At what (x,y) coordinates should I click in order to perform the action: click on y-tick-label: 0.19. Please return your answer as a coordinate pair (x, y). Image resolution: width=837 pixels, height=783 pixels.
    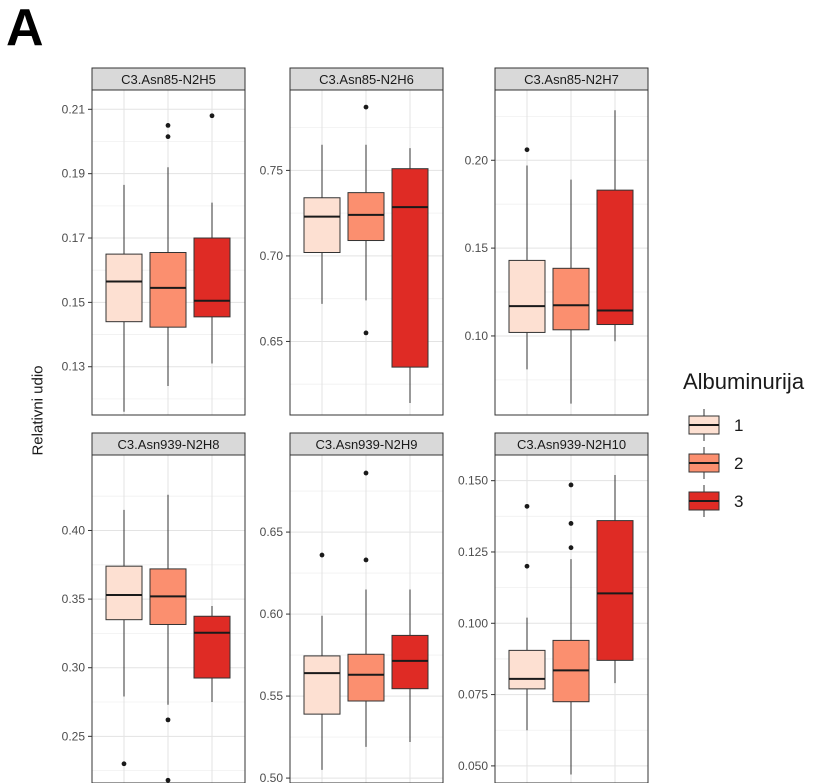
    Looking at the image, I should click on (74, 174).